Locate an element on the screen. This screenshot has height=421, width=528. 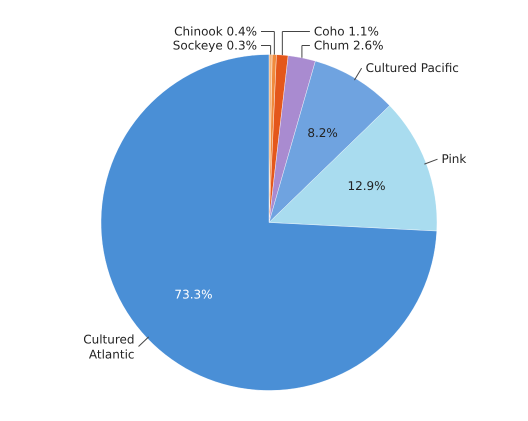
slice-label: Chum 2.6% is located at coordinates (349, 45).